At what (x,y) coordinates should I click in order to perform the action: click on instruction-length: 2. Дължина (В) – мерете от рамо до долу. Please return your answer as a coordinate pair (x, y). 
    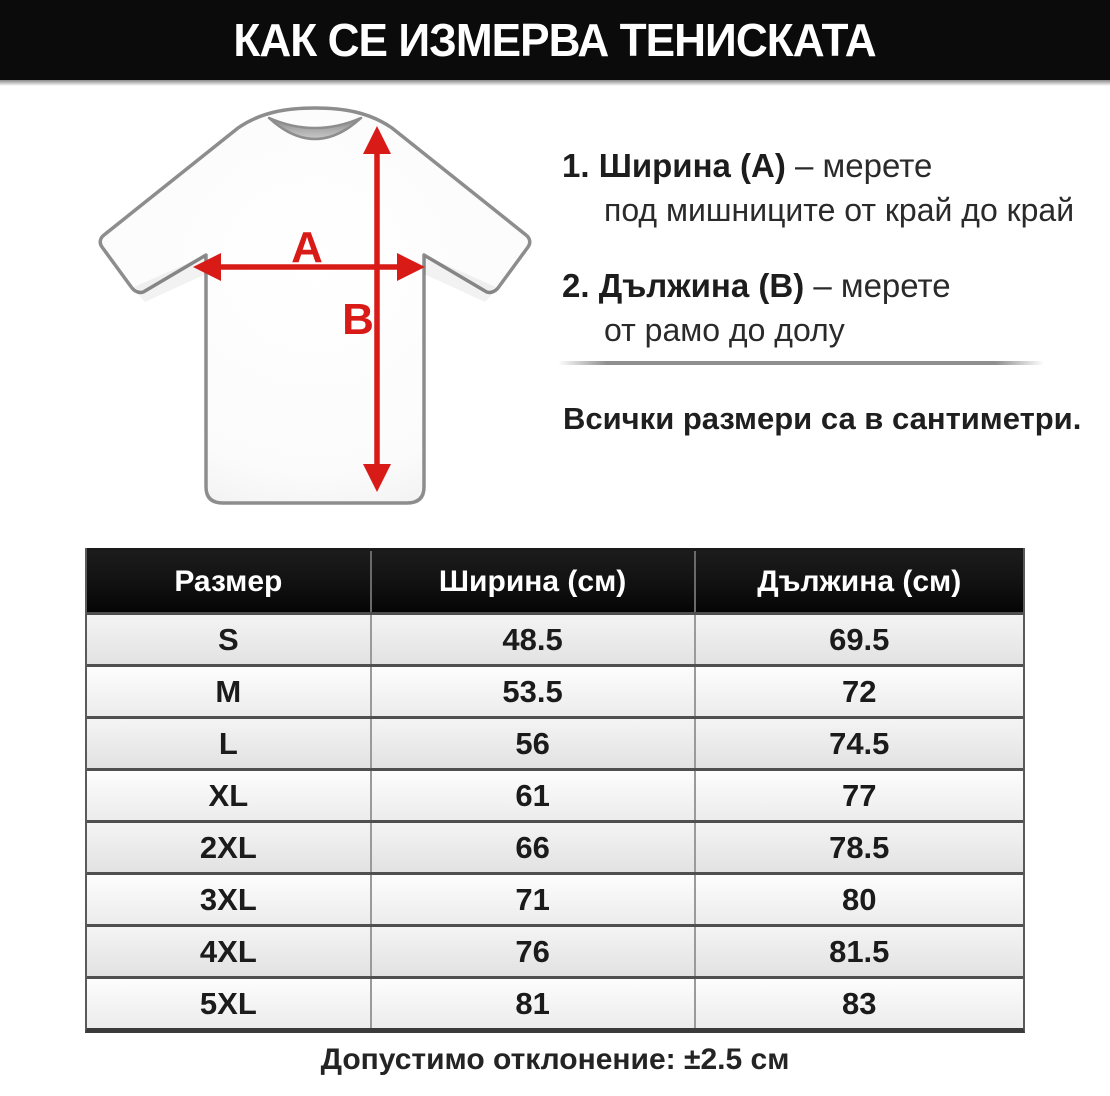
    Looking at the image, I should click on (836, 308).